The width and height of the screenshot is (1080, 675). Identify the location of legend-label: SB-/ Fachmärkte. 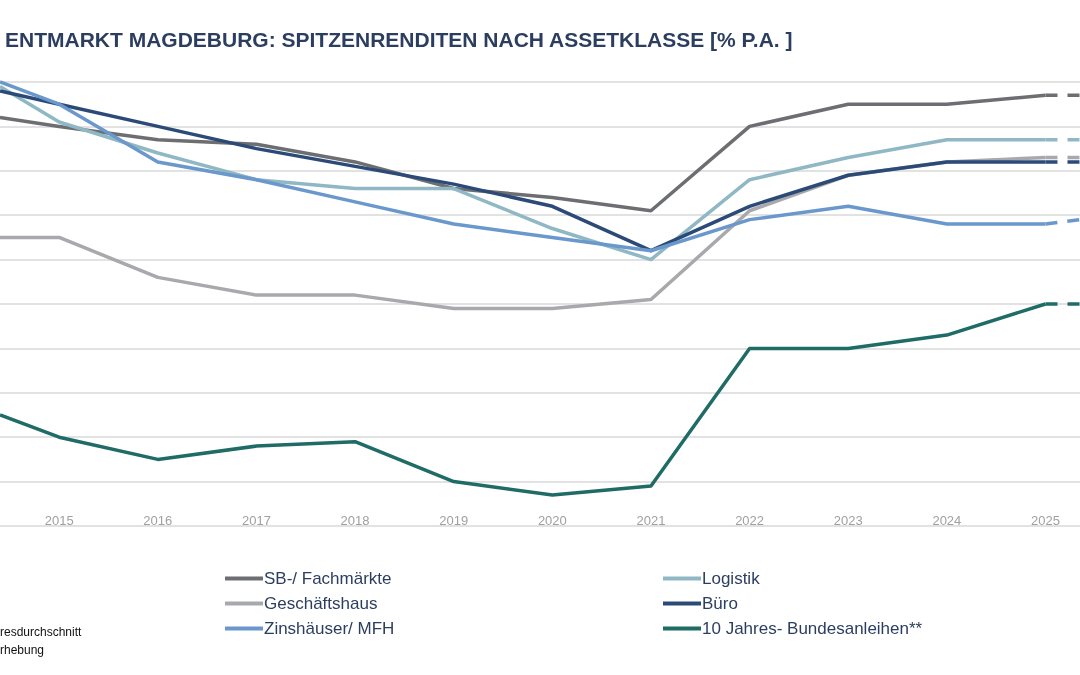
(328, 578).